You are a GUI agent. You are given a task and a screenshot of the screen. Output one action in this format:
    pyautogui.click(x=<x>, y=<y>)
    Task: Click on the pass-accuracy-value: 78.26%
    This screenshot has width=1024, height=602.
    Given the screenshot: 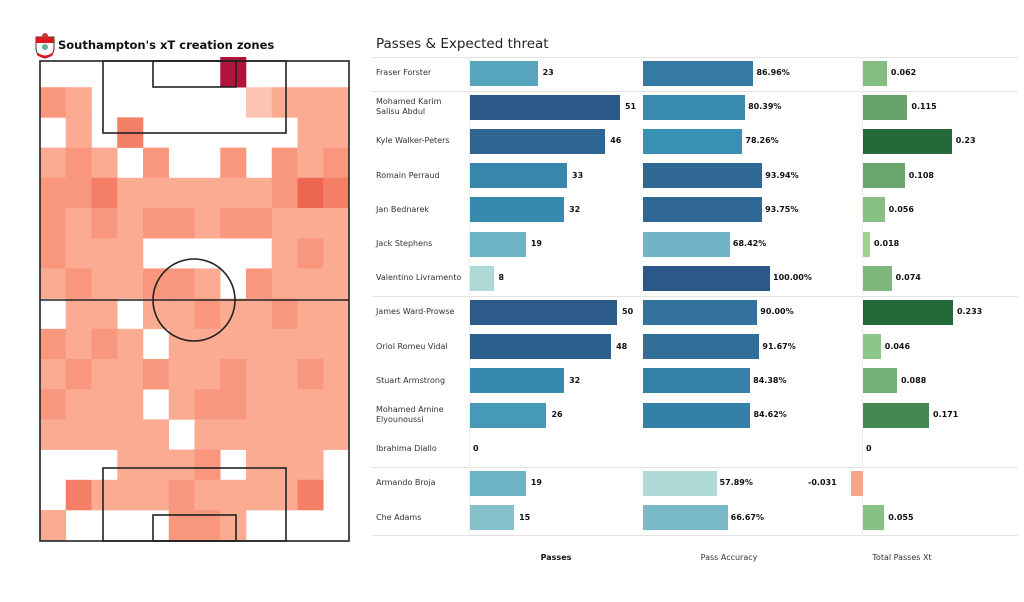 What is the action you would take?
    pyautogui.click(x=762, y=141)
    